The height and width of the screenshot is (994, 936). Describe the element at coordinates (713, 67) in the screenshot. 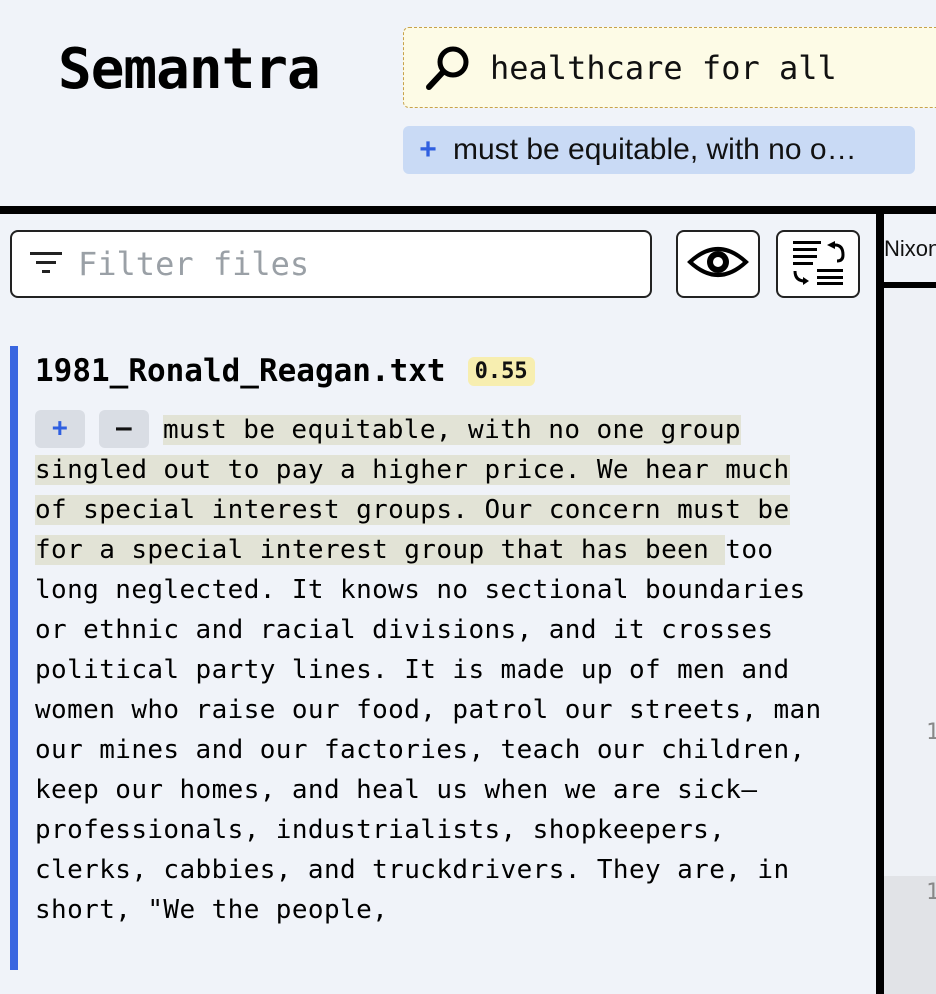

I see `search-input` at that location.